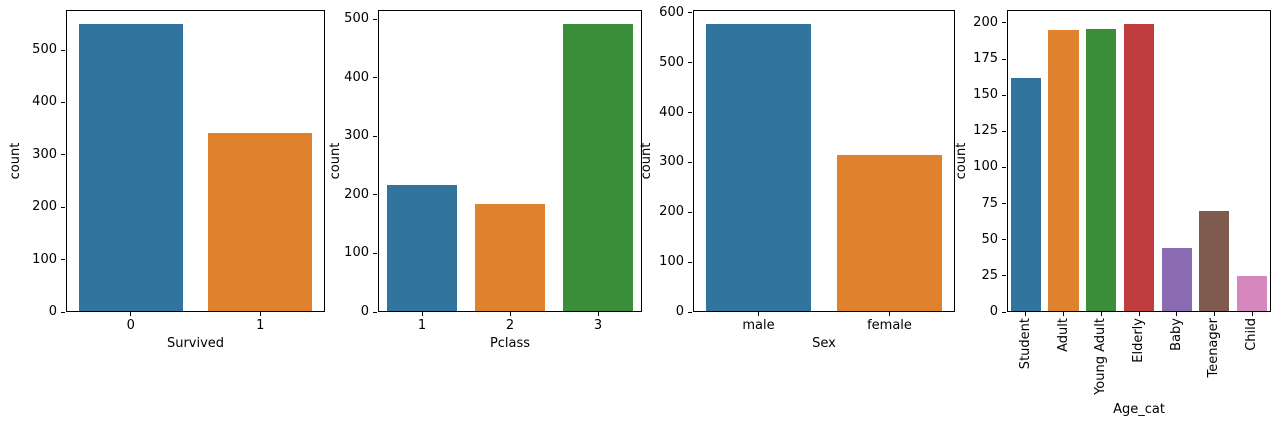 The width and height of the screenshot is (1280, 429). What do you see at coordinates (1025, 194) in the screenshot?
I see `bar-student` at bounding box center [1025, 194].